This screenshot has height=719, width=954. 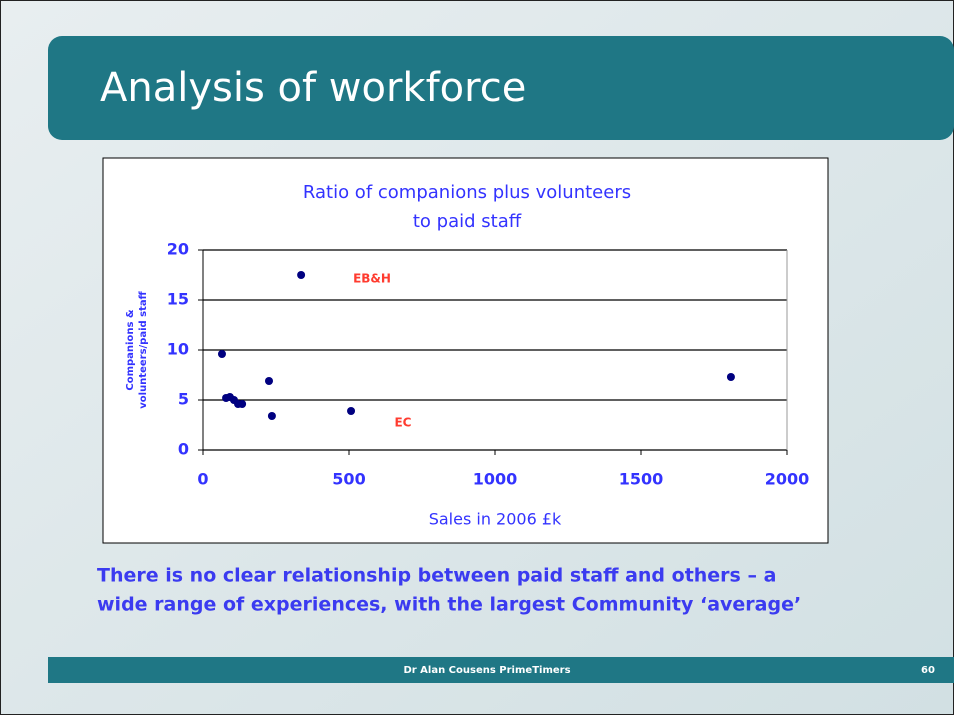 I want to click on x-tick-label: 2000, so click(x=787, y=479).